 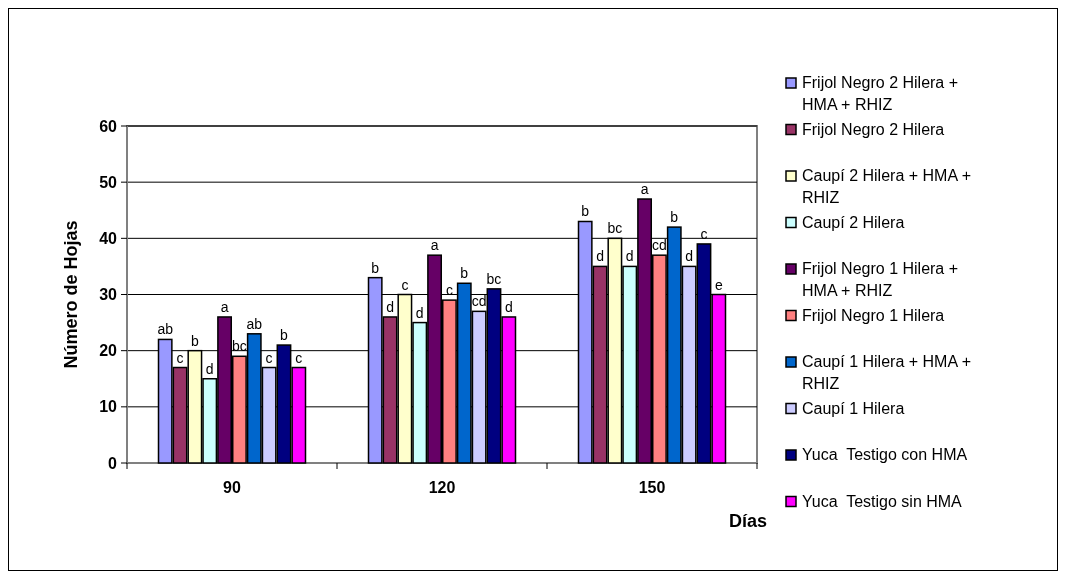 I want to click on legend-label: Caupí 2 Hilera, so click(x=853, y=222).